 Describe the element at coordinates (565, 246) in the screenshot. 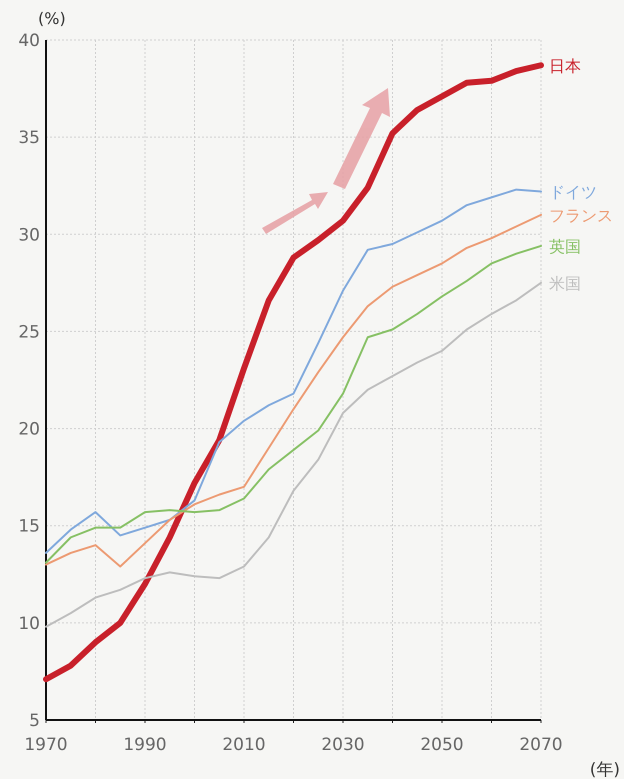

I see `series-label: 英国` at that location.